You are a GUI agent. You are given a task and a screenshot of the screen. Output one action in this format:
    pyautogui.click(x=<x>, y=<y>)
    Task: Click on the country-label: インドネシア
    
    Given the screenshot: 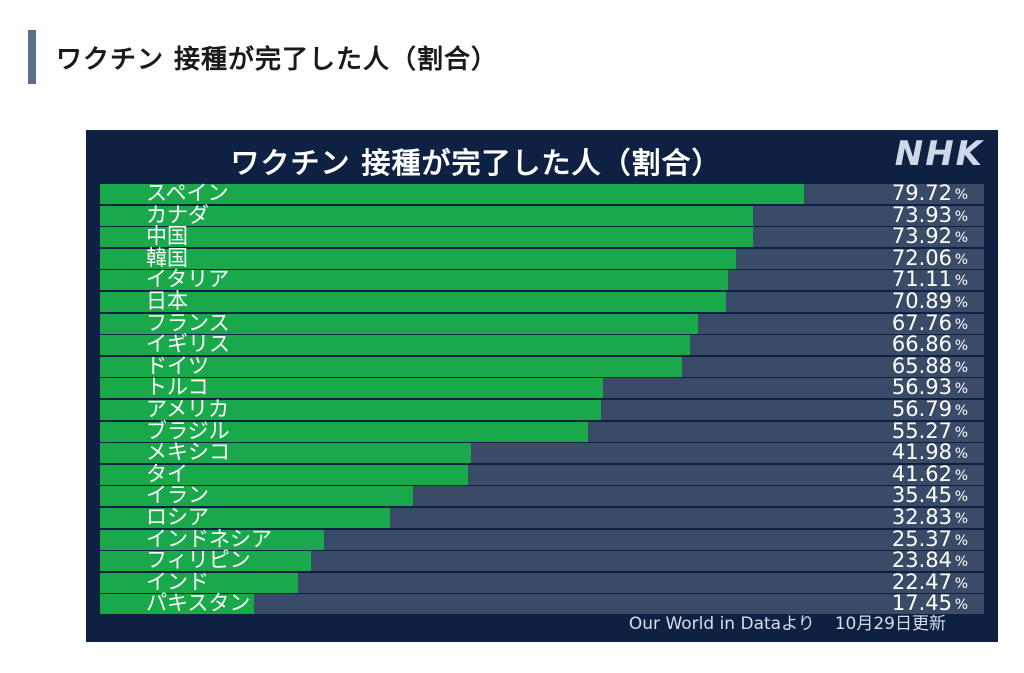 What is the action you would take?
    pyautogui.click(x=209, y=538)
    